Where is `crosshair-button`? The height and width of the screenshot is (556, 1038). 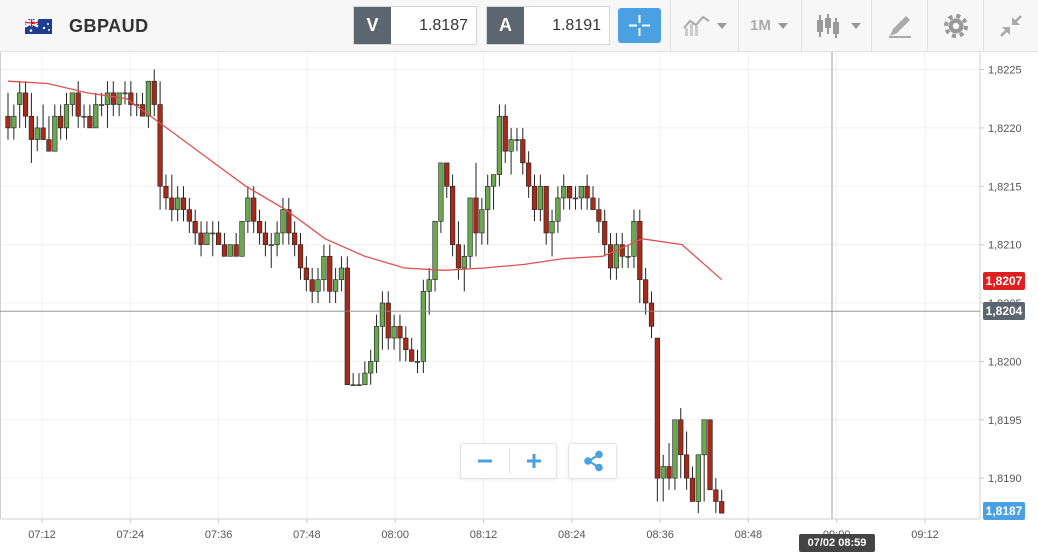
crosshair-button is located at coordinates (639, 25).